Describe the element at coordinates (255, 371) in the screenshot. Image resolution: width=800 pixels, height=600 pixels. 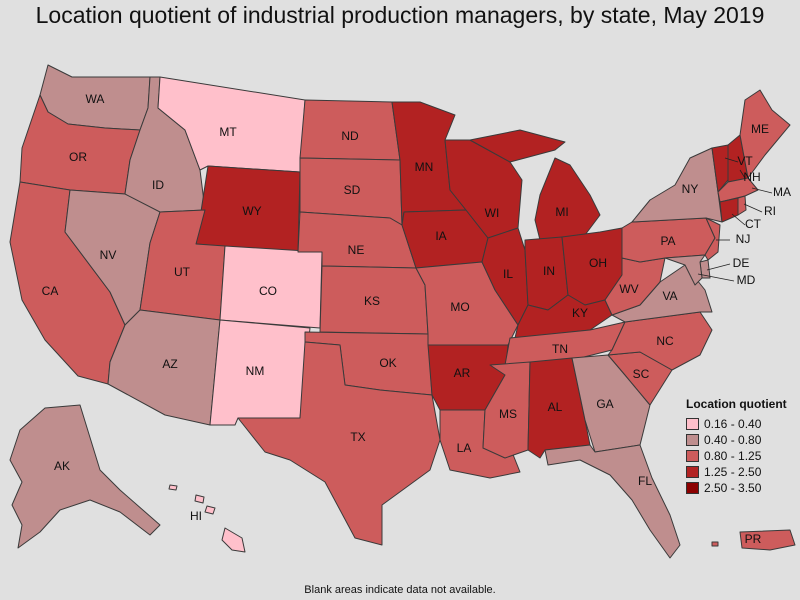
I see `state-label-NM: NM` at that location.